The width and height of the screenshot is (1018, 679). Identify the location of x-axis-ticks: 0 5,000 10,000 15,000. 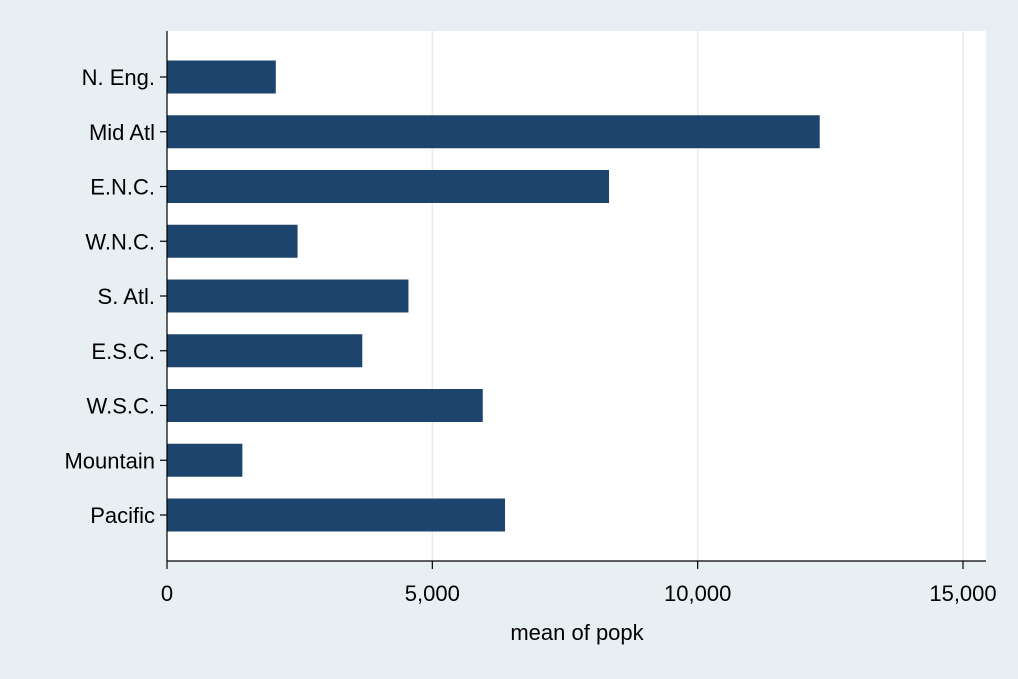
(579, 583).